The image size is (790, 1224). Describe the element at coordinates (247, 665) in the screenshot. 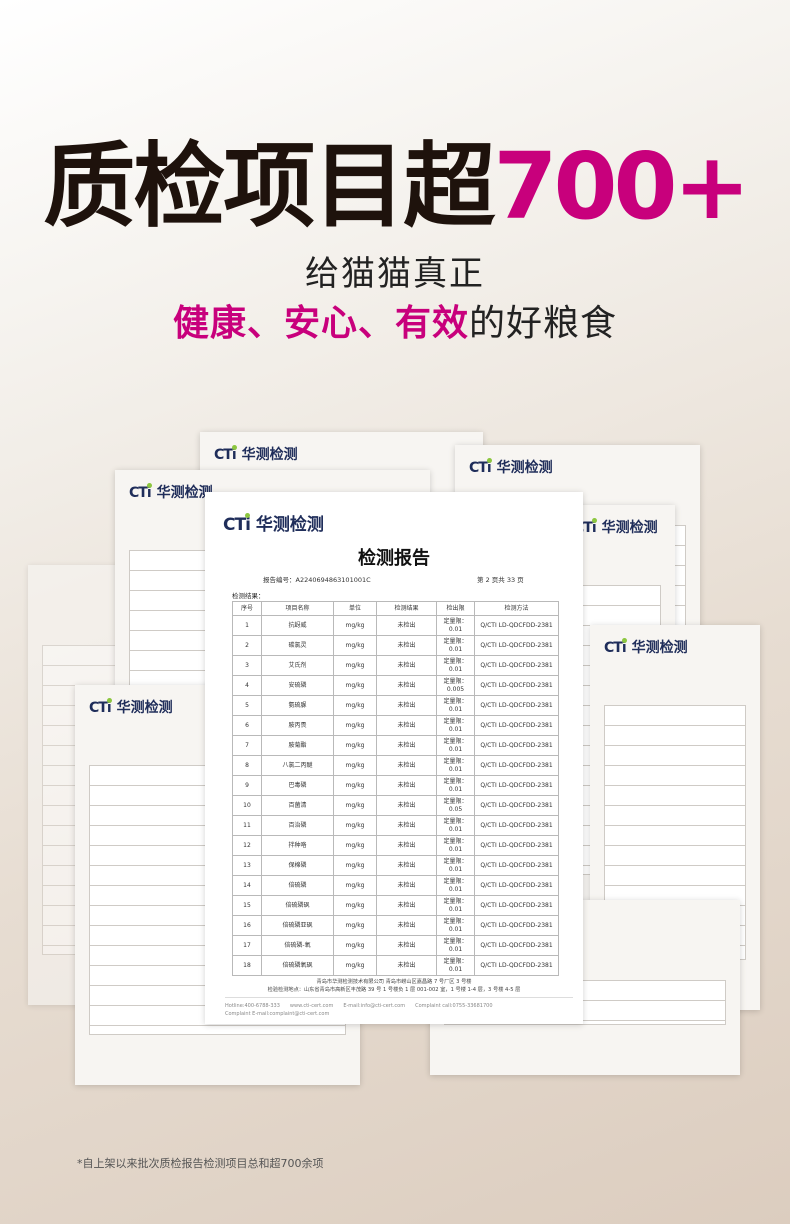

I see `table-cell: 3` at that location.